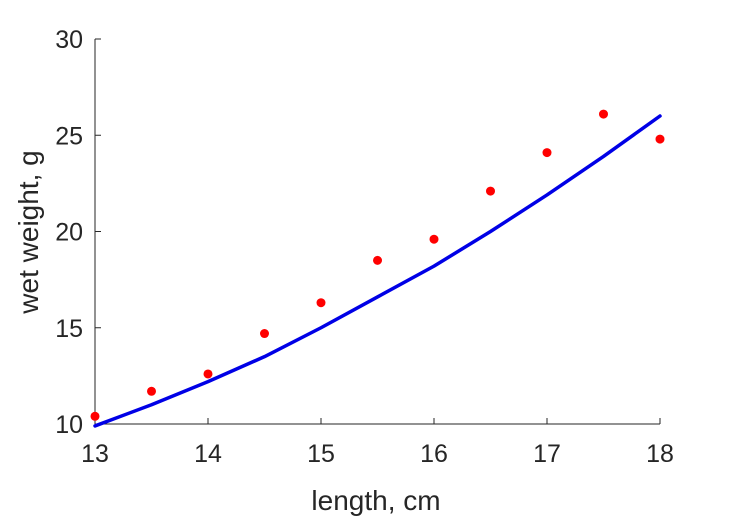 The height and width of the screenshot is (521, 729). I want to click on x-axis-label: length, cm, so click(375, 500).